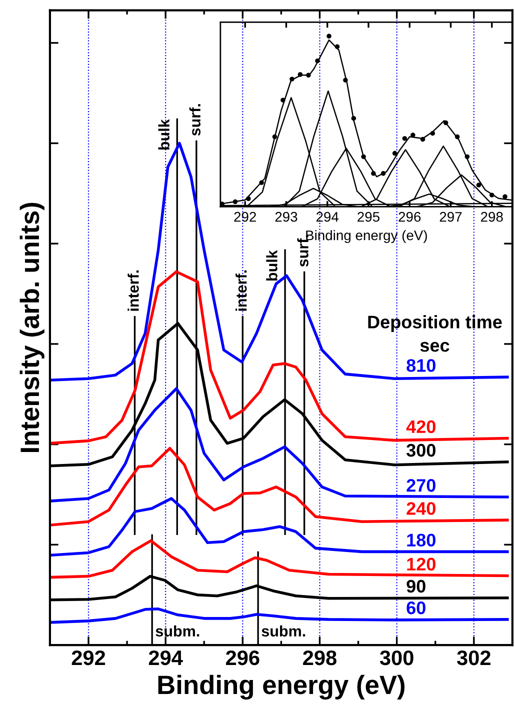 This screenshot has height=714, width=515. What do you see at coordinates (369, 217) in the screenshot?
I see `x-tick-label: 295` at bounding box center [369, 217].